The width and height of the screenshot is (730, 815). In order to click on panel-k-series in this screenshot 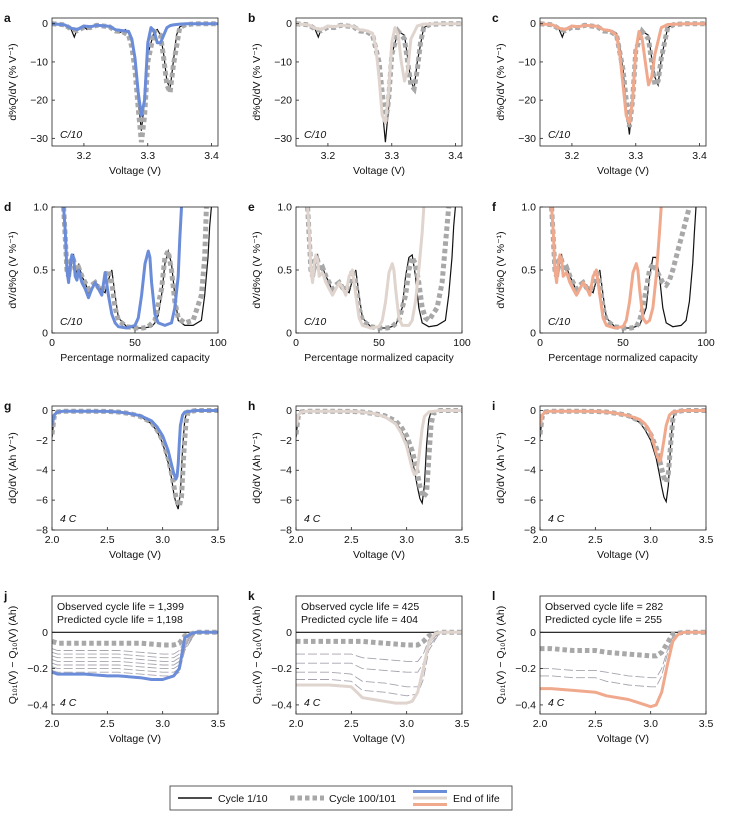, I will do `click(379, 667)`.